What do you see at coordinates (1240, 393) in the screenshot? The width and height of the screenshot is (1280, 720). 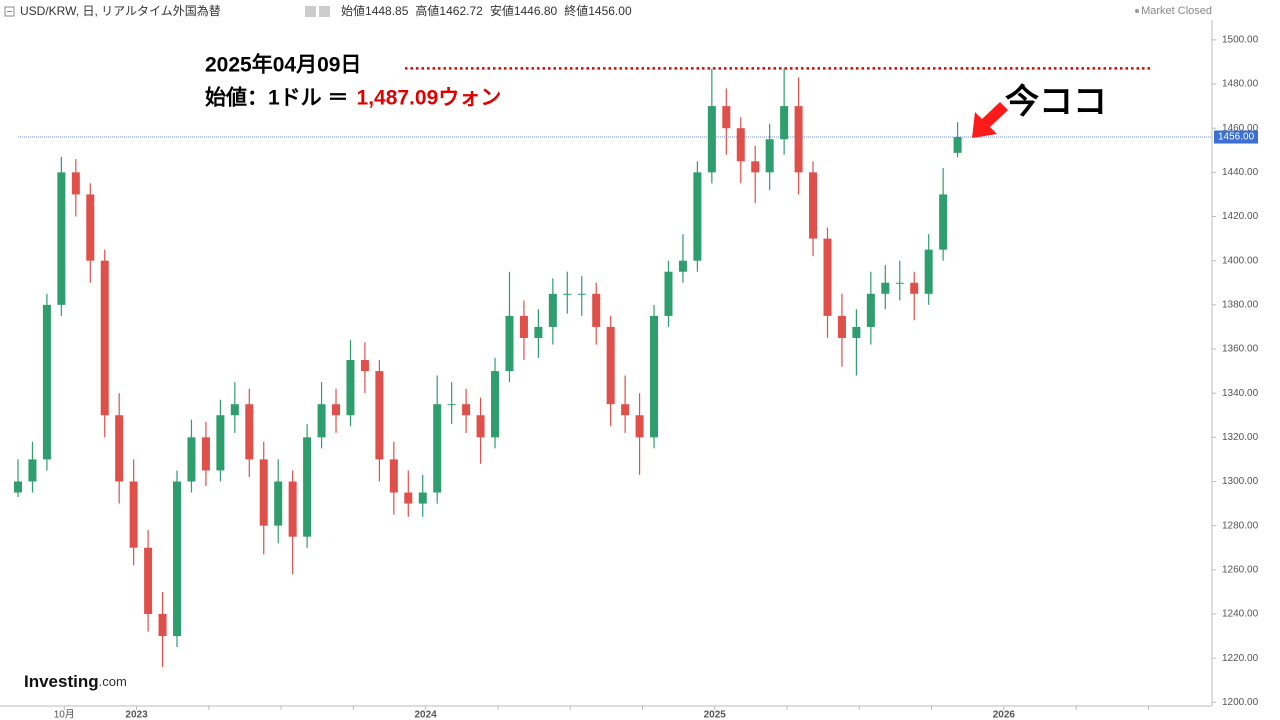 I see `y-tick-label: 1340.00` at bounding box center [1240, 393].